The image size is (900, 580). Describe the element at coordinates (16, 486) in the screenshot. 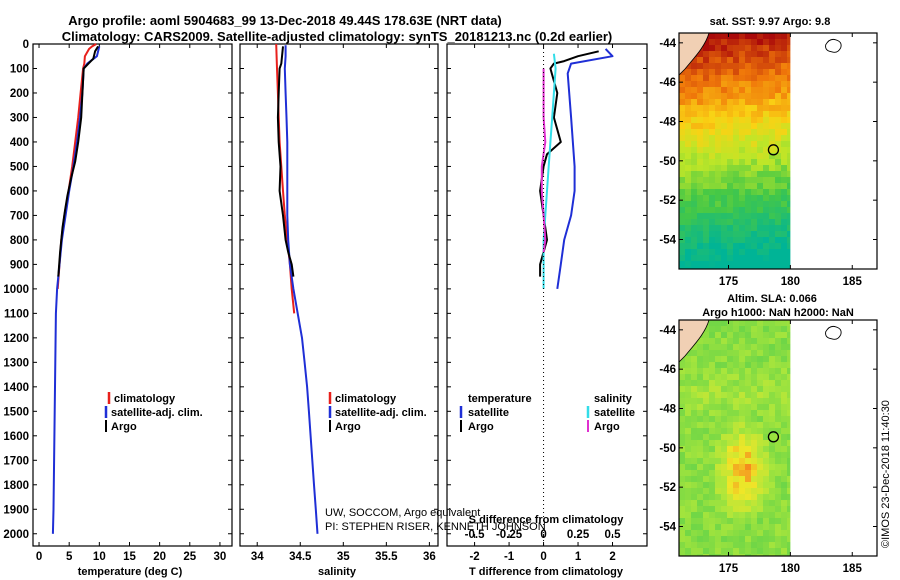

I see `depth-tick-label: 1800` at that location.